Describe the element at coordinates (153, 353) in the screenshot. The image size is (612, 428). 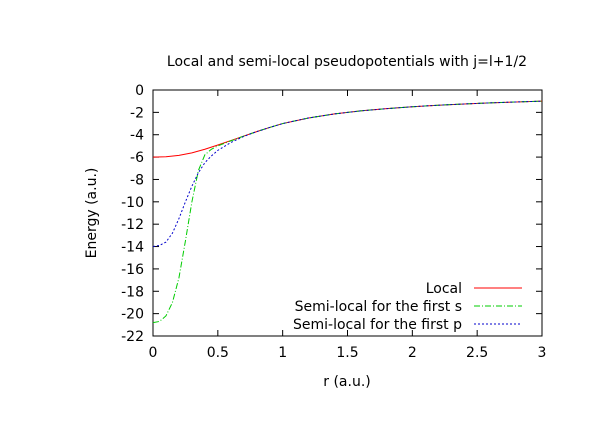
I see `x-tick-label: 0` at that location.